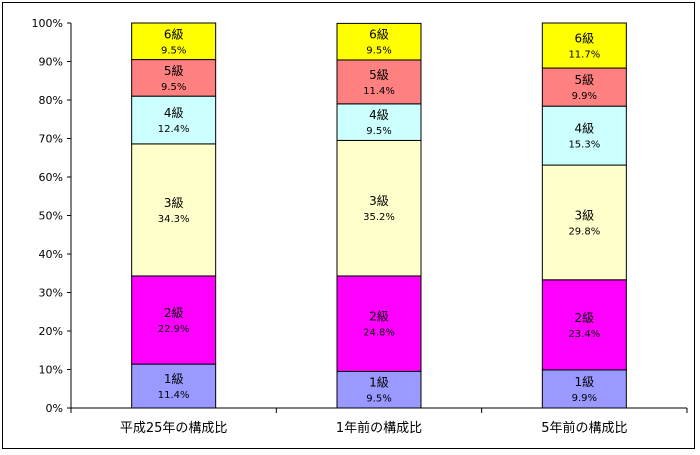 The image size is (700, 455). I want to click on segment-value-label: 29.8%, so click(584, 231).